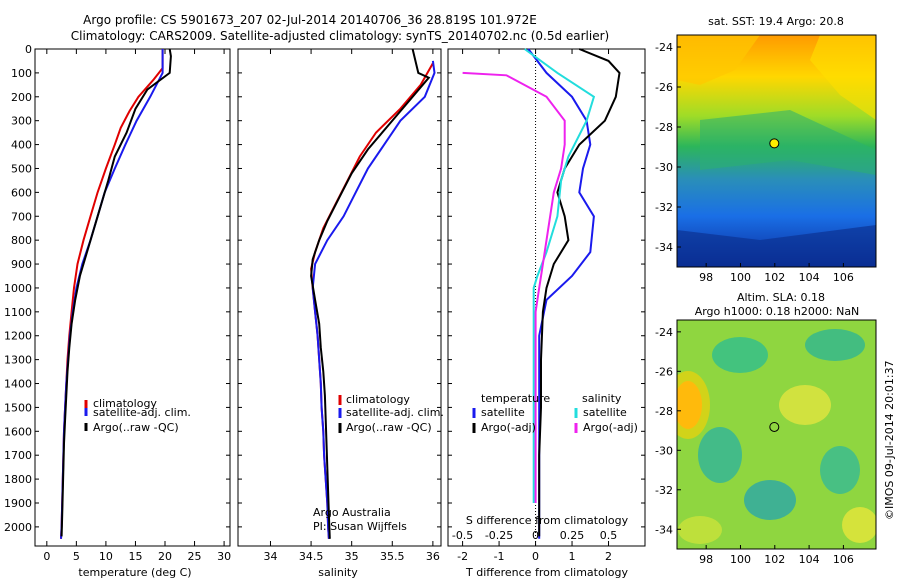 This screenshot has width=900, height=580. What do you see at coordinates (21, 73) in the screenshot?
I see `y-tick-label: 100` at bounding box center [21, 73].